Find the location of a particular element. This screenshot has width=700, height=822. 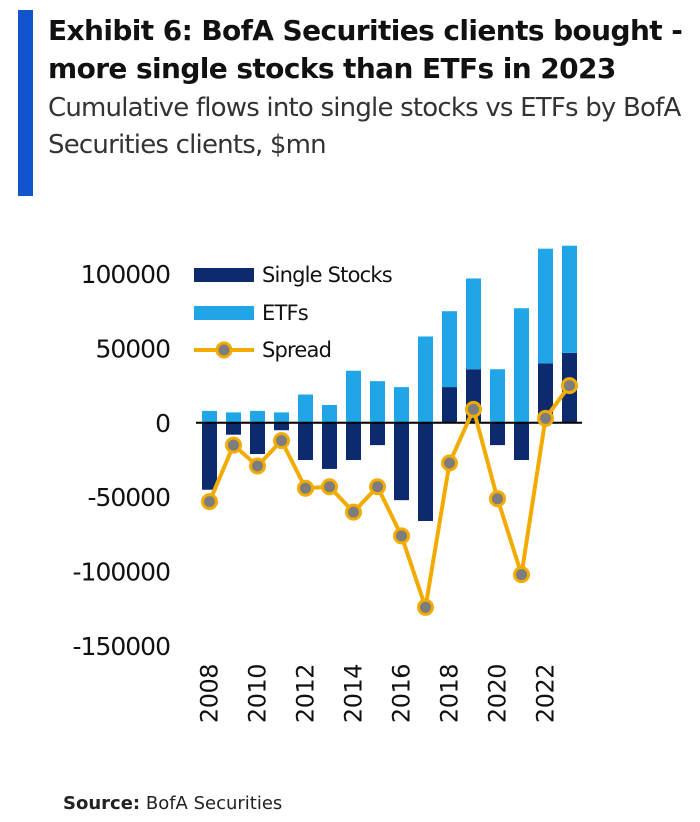

x-tick-label: 2012 is located at coordinates (306, 693).